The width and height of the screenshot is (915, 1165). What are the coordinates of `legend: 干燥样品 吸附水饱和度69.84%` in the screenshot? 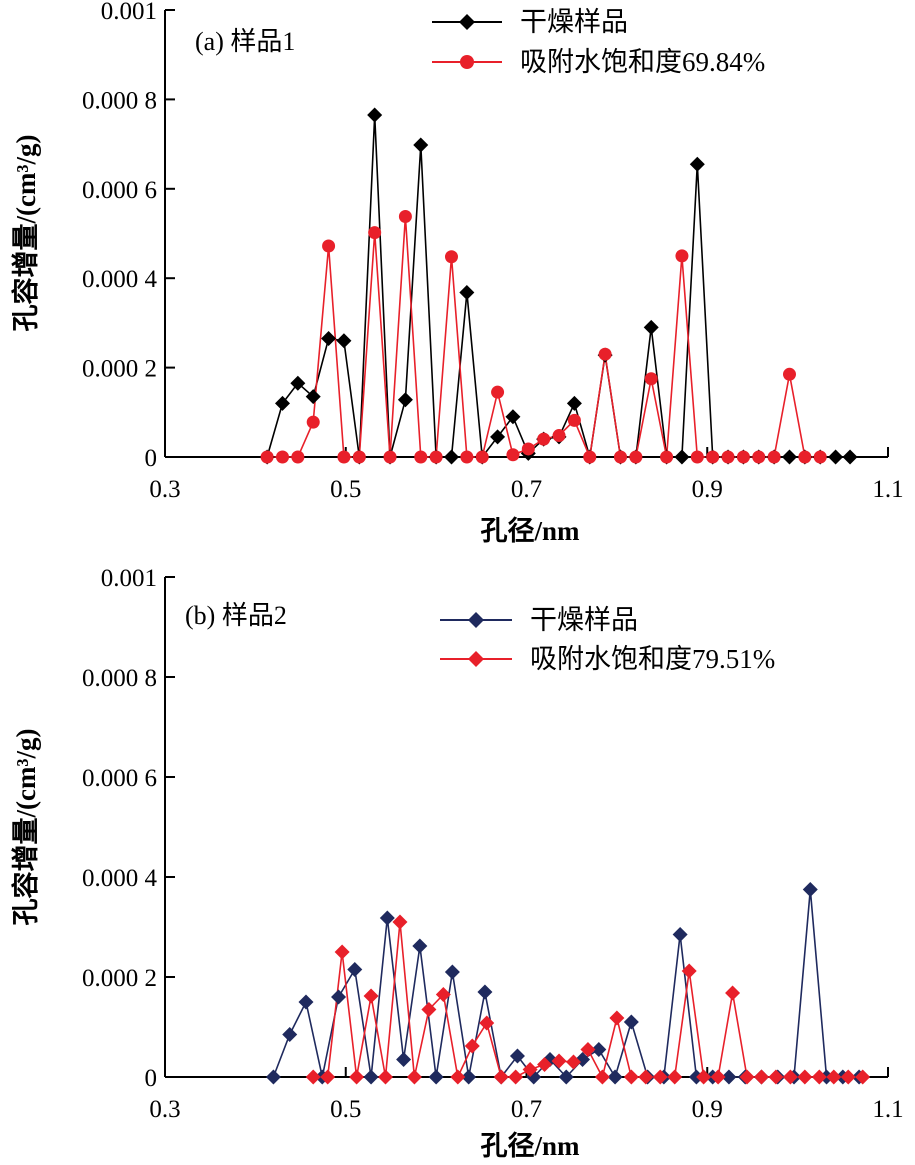 It's located at (598, 42).